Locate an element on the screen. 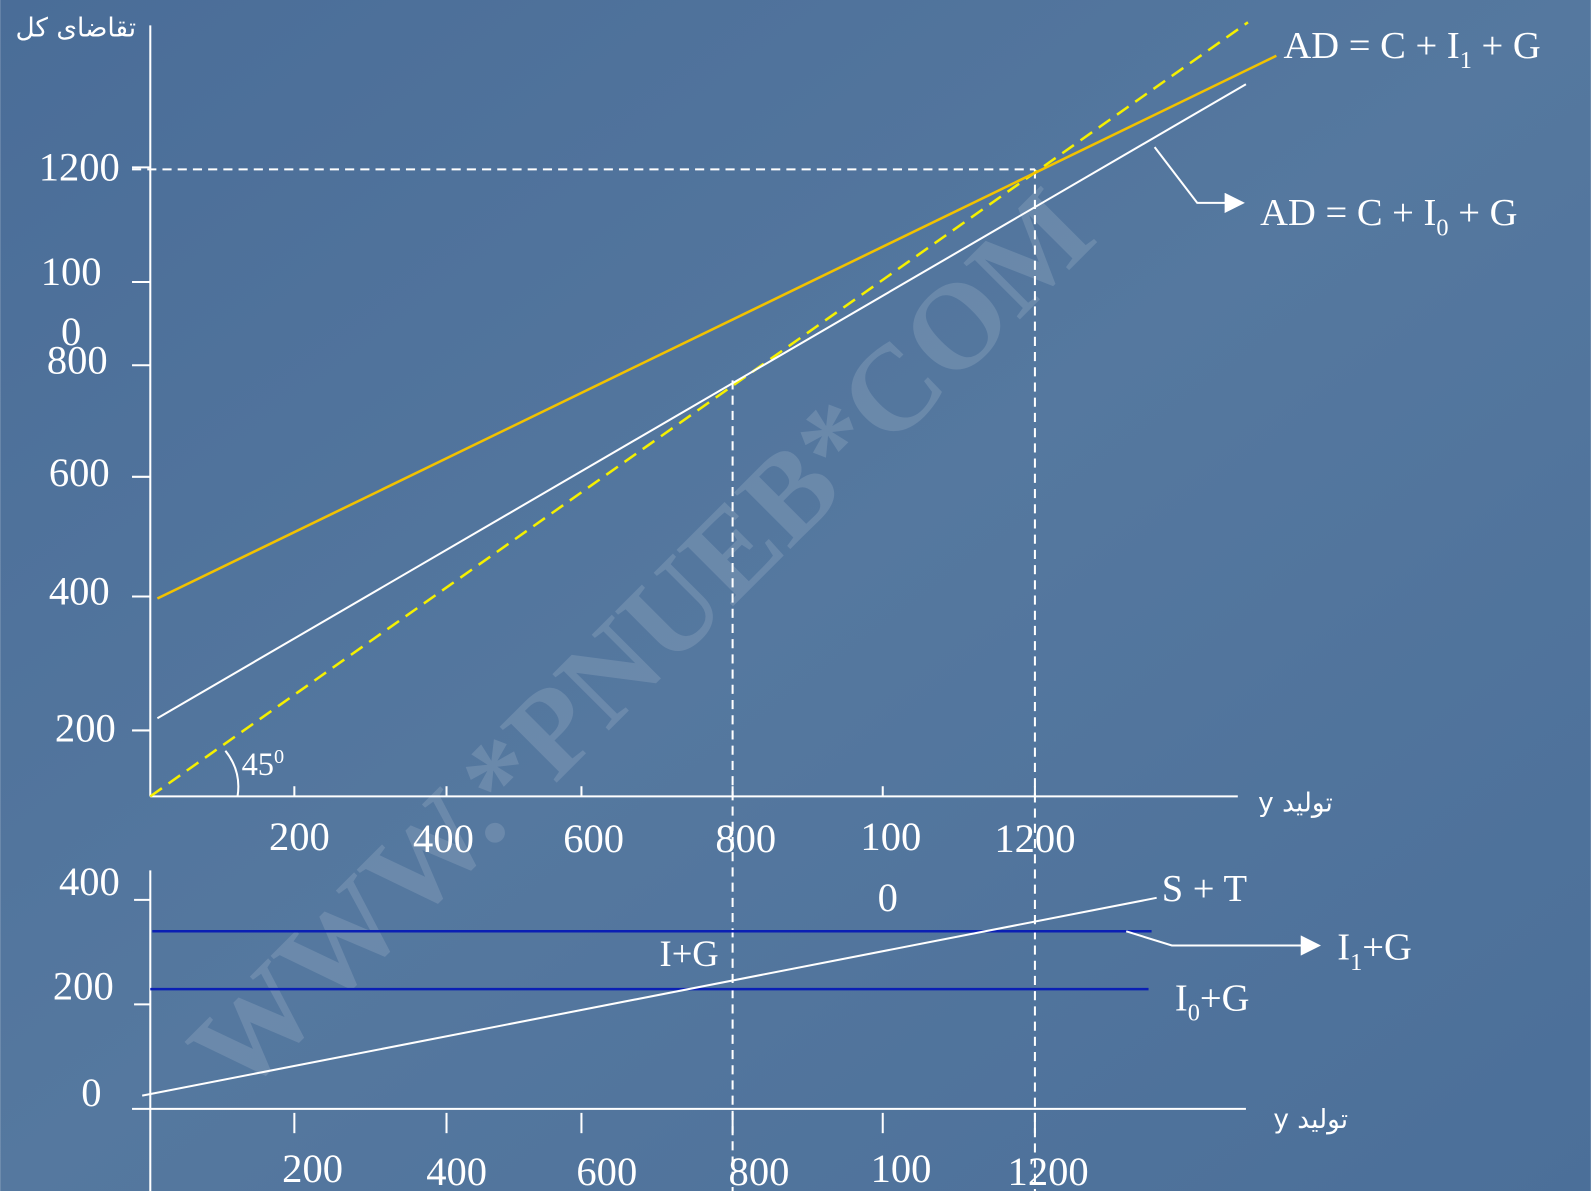  bottom-x-labels: 200 400 600 800 100 1200 is located at coordinates (685, 1168).